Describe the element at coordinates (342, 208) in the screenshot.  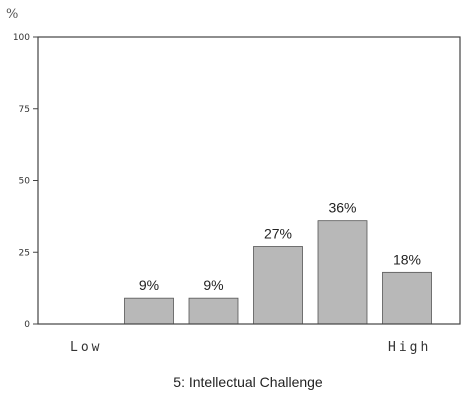
I see `bar-data-label: 36%` at that location.